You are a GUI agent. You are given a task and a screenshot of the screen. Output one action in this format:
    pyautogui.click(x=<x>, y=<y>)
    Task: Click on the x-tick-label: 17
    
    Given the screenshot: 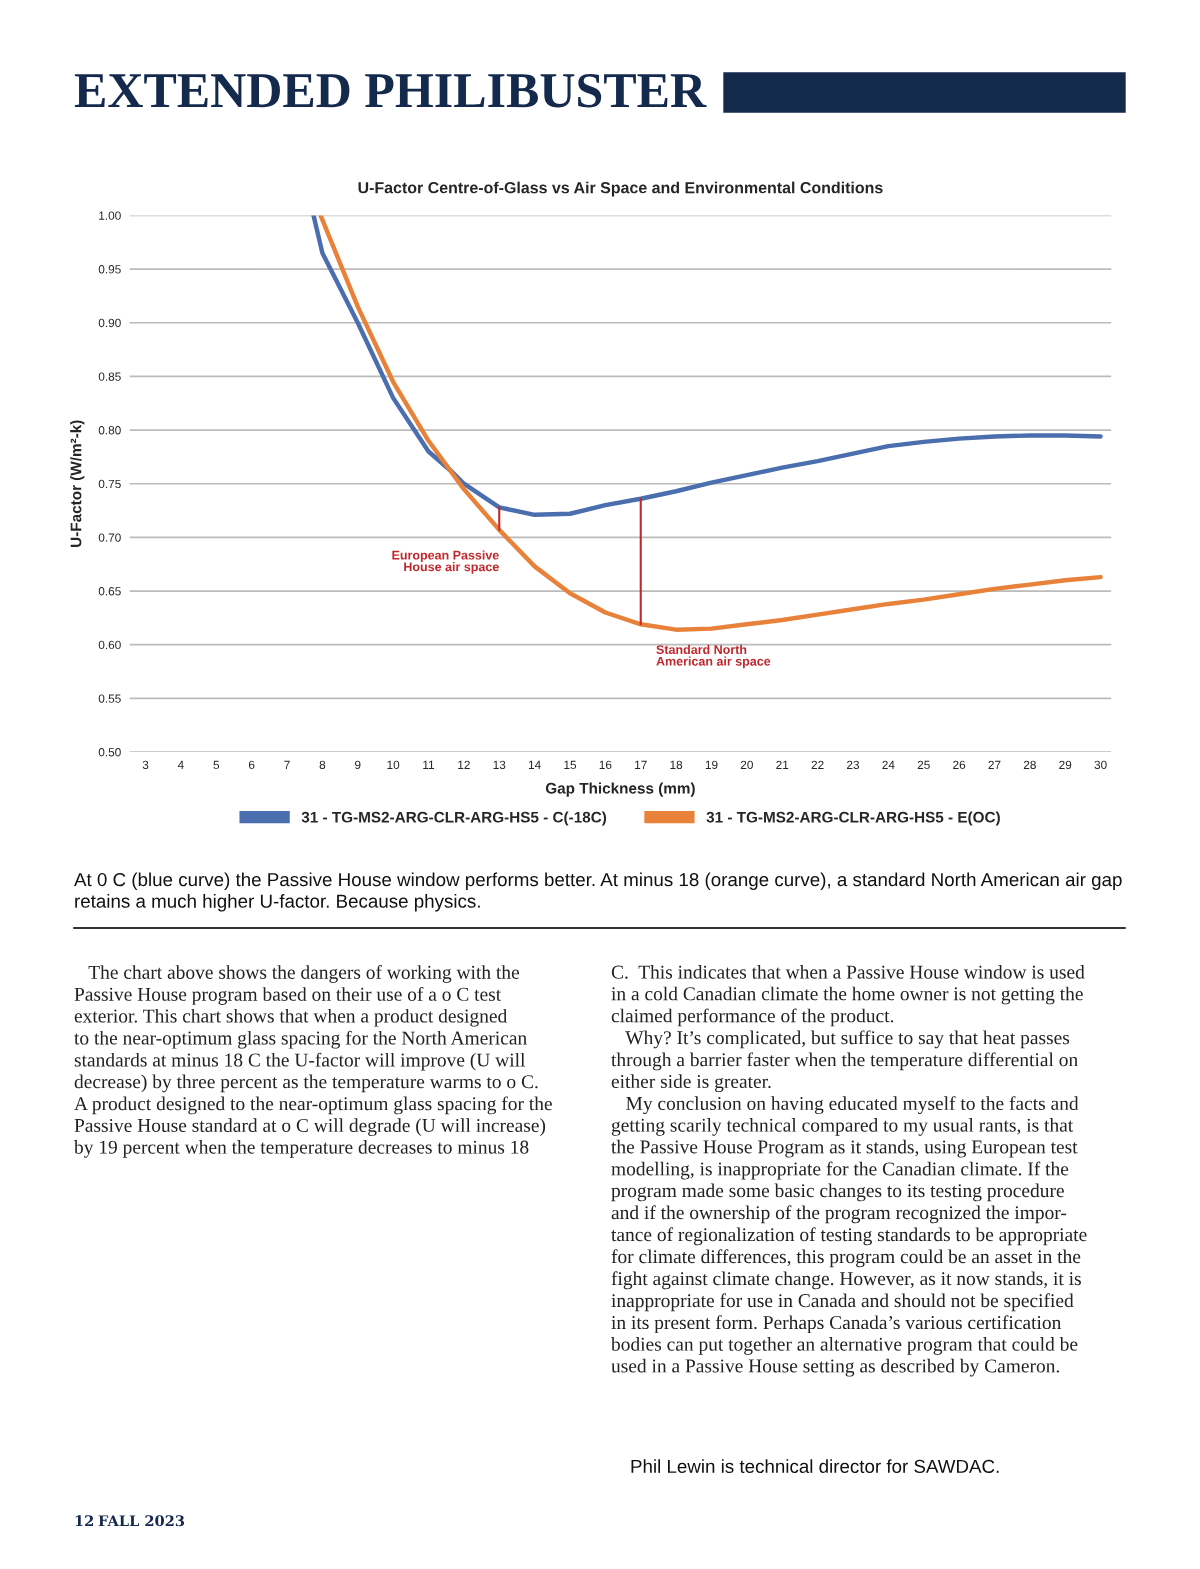 What is the action you would take?
    pyautogui.click(x=641, y=764)
    